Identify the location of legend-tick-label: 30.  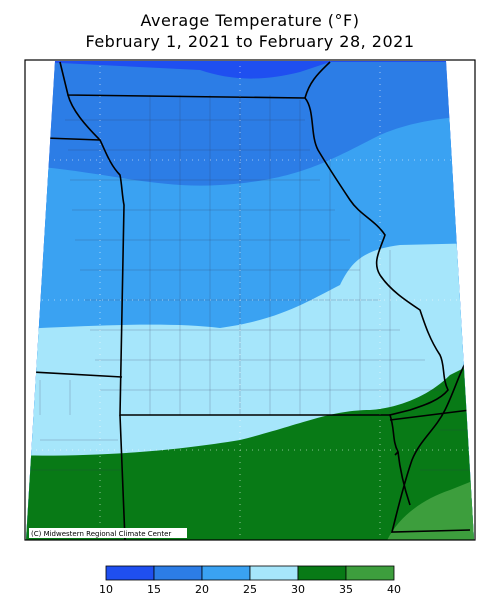
(298, 589).